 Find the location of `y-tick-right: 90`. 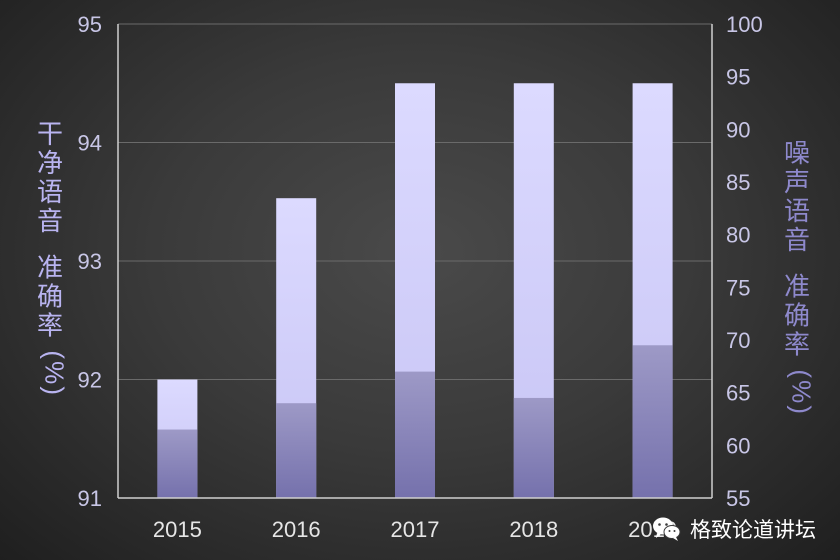

y-tick-right: 90 is located at coordinates (738, 129).